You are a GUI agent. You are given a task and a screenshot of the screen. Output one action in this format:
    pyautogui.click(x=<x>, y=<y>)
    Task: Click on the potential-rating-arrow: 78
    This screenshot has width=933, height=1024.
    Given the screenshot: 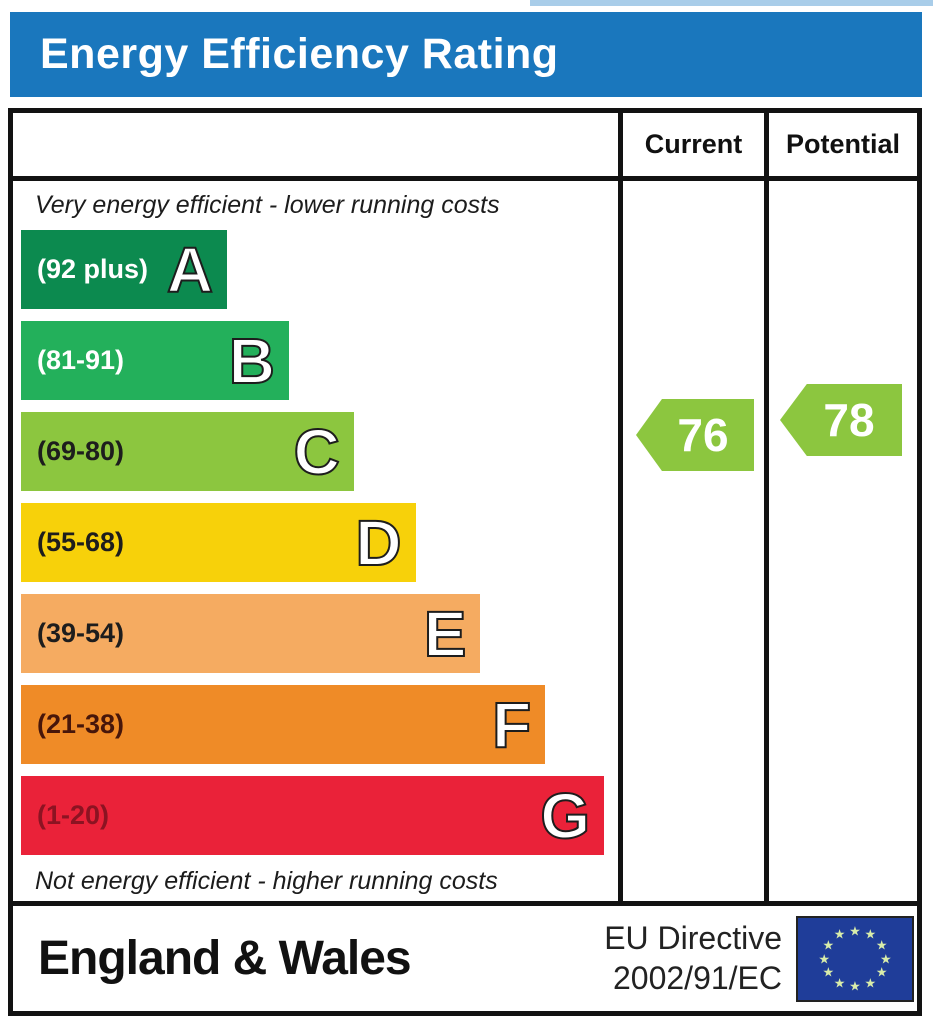 What is the action you would take?
    pyautogui.click(x=841, y=420)
    